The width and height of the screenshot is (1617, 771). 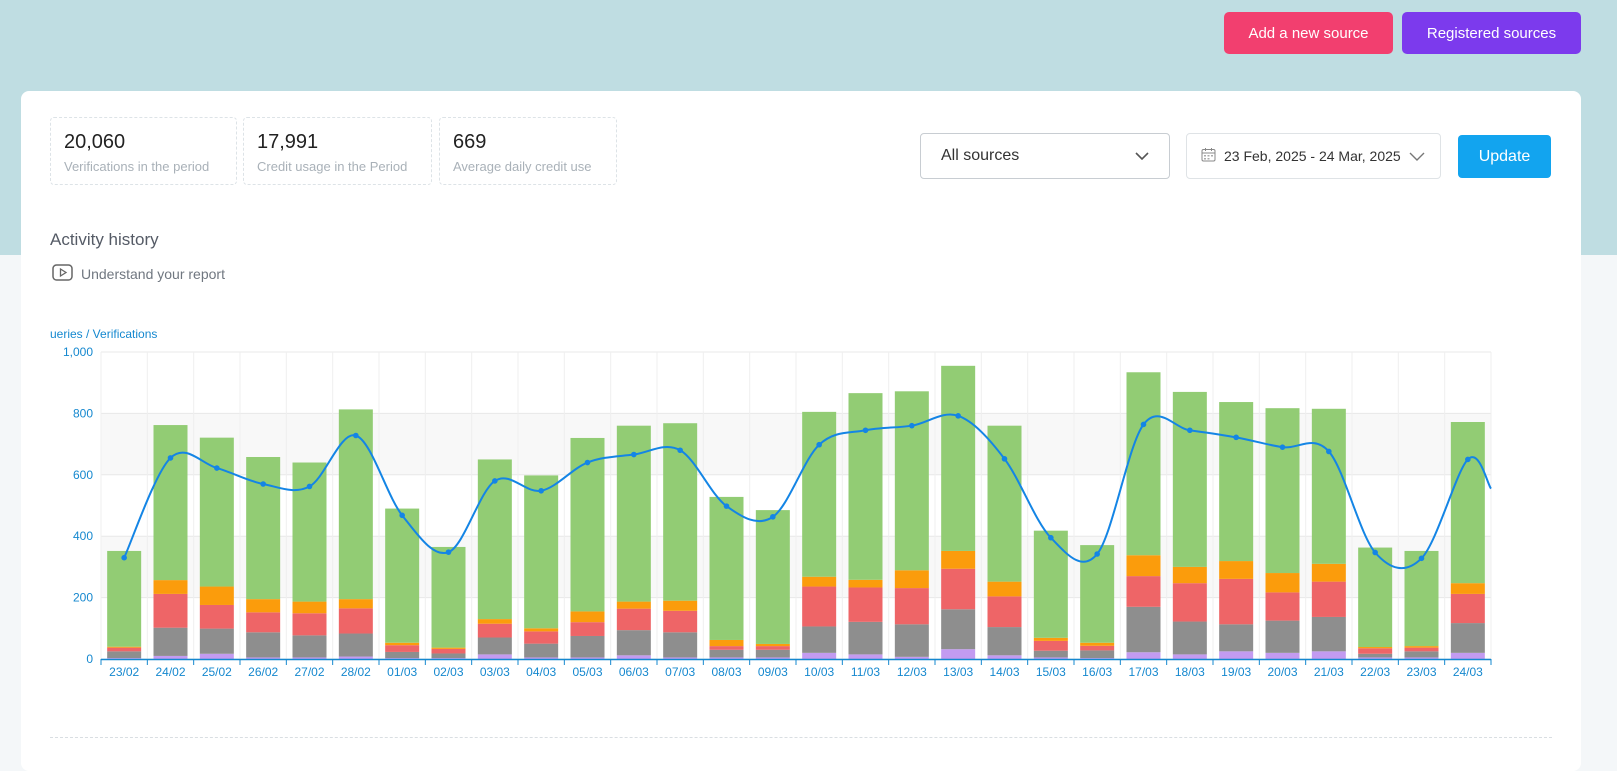 What do you see at coordinates (332, 166) in the screenshot?
I see `stat-label: Credit usage in the Period` at bounding box center [332, 166].